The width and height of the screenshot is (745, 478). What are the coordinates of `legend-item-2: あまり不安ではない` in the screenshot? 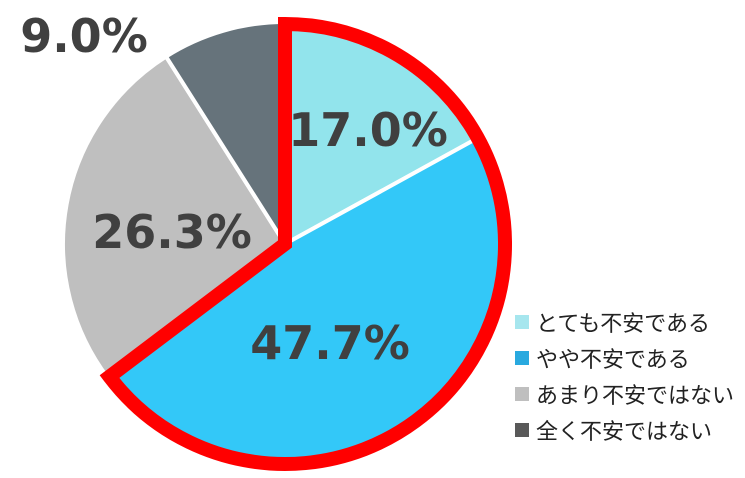 It's located at (627, 394).